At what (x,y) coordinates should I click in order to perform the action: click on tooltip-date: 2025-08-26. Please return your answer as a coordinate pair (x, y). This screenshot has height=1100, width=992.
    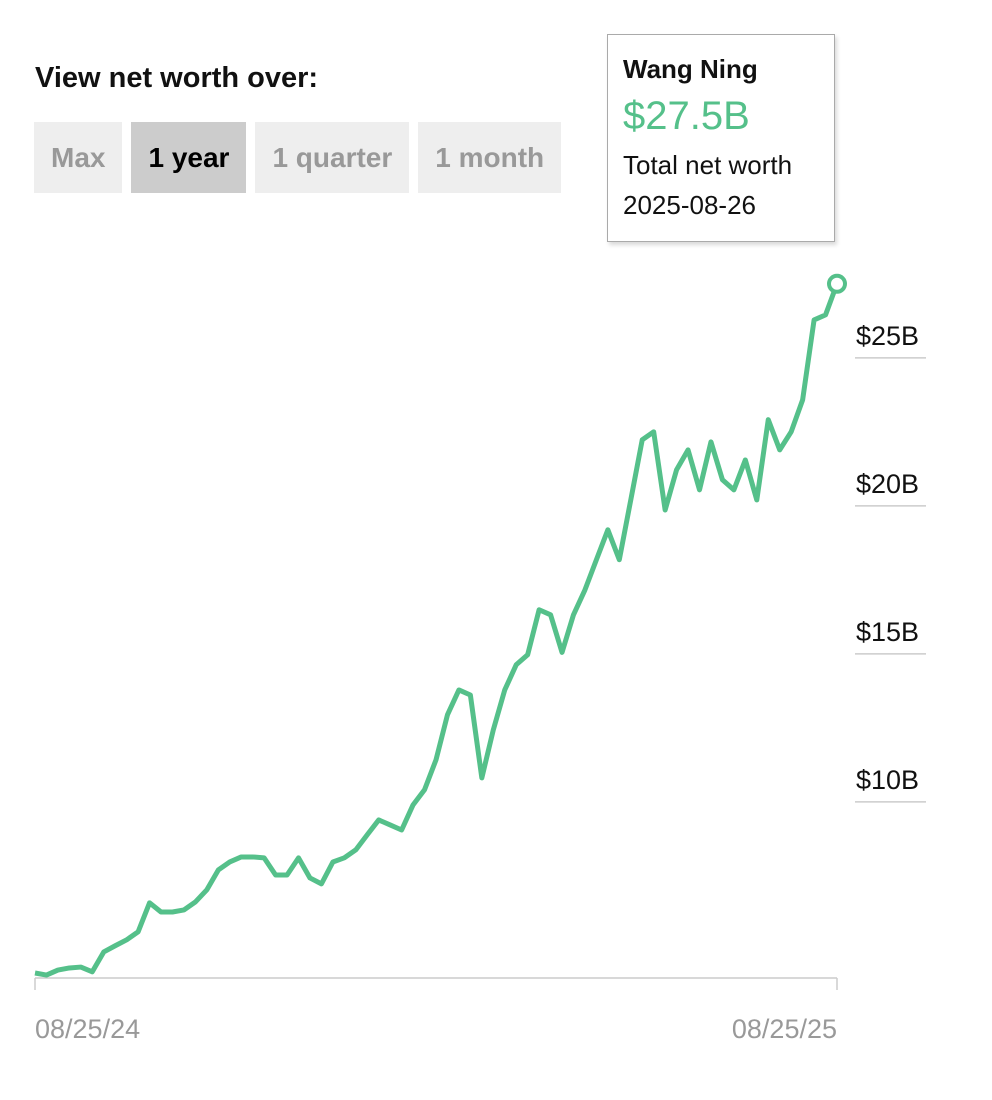
    Looking at the image, I should click on (689, 205).